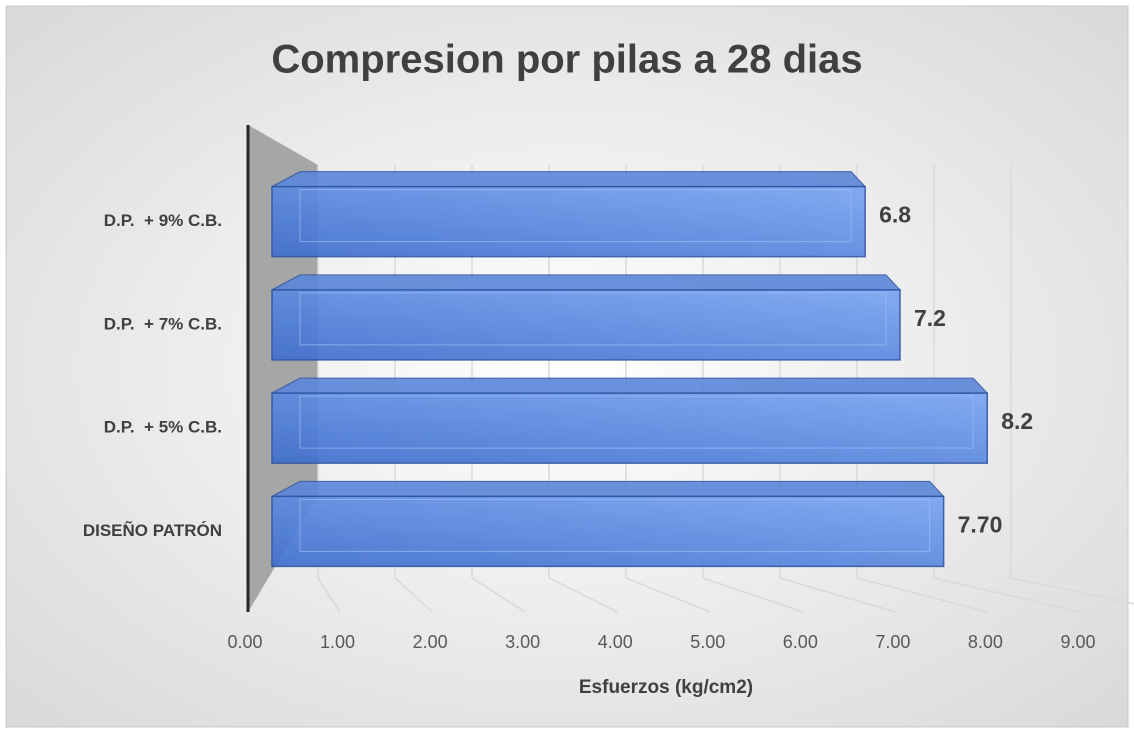  I want to click on x-tick-label: 7.00, so click(892, 642).